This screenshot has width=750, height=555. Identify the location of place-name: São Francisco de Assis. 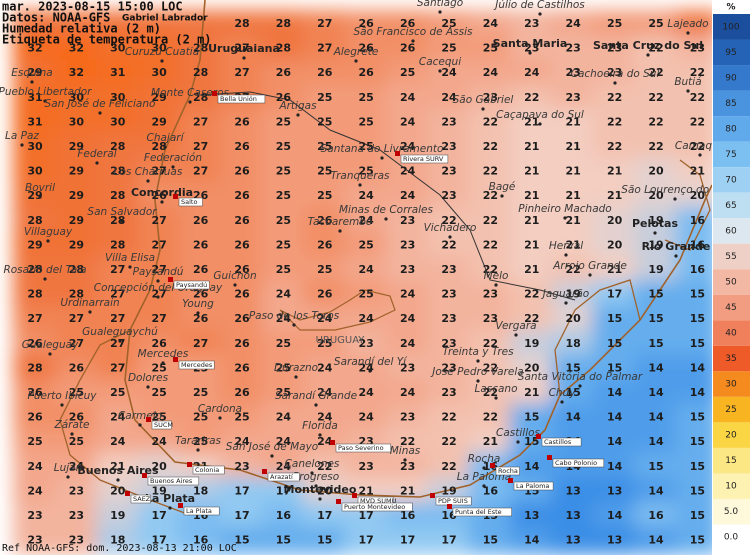
(414, 32).